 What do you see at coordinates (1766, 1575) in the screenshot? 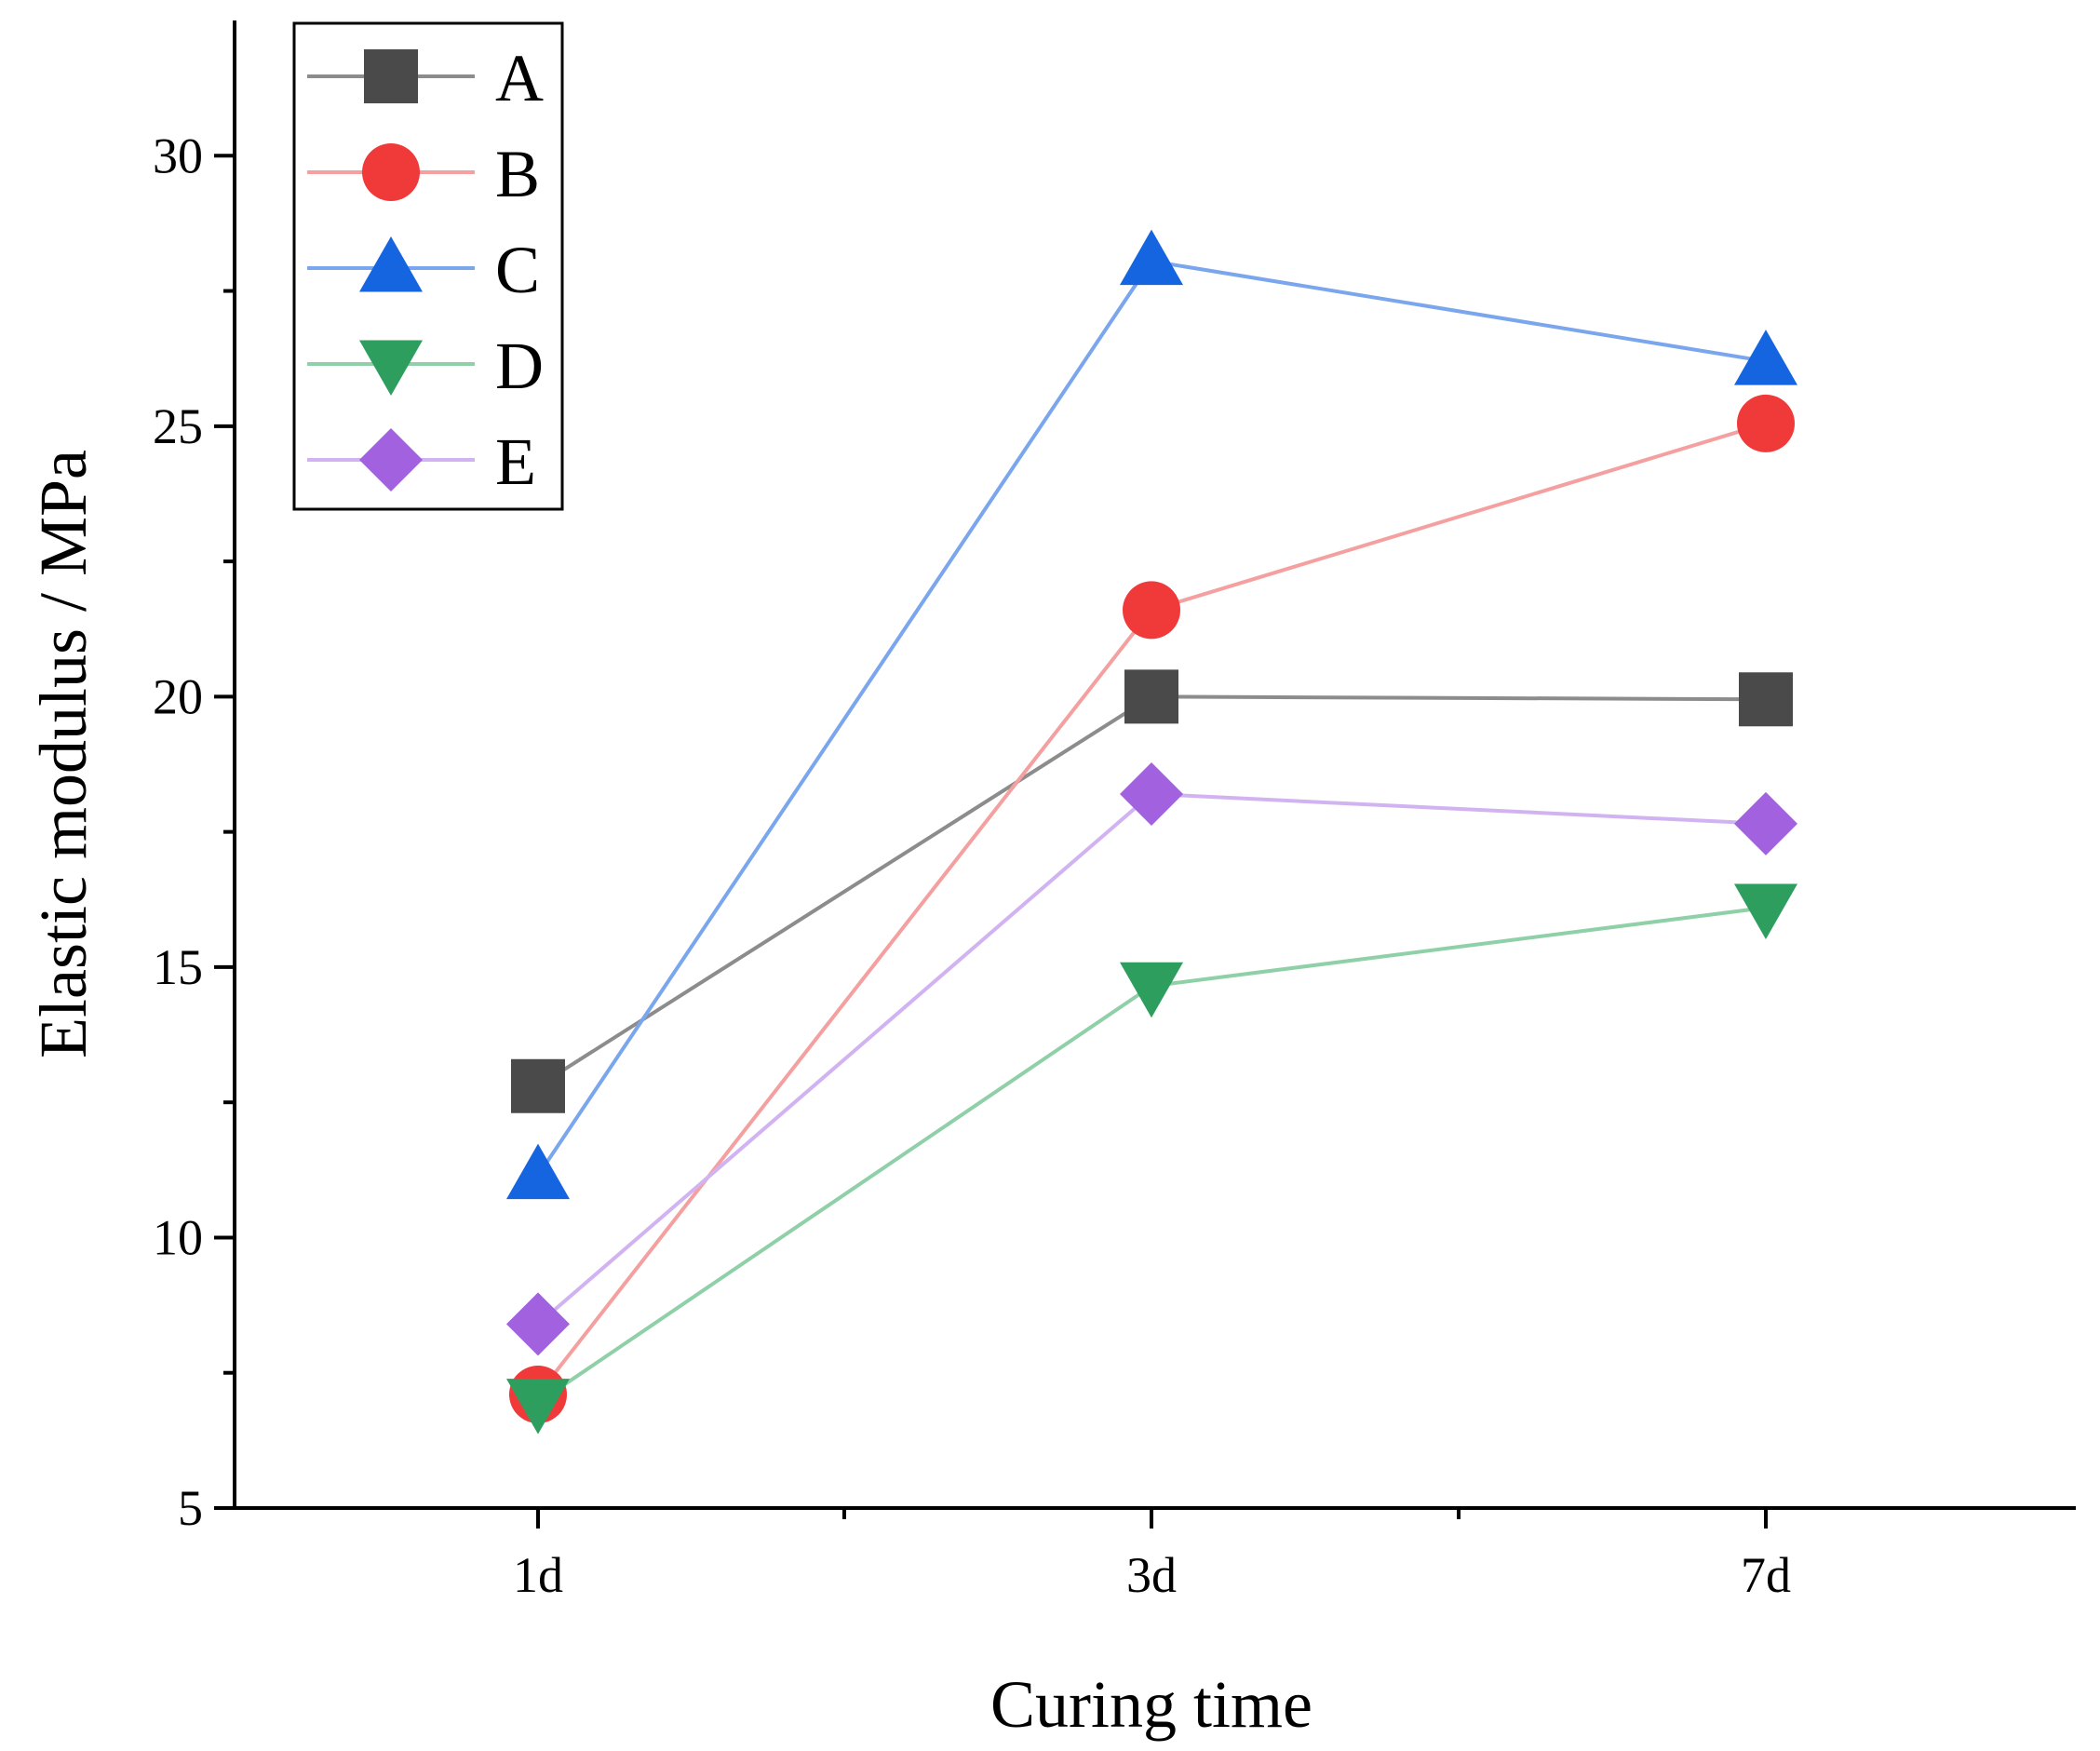
I see `x-tick-label: 7d` at bounding box center [1766, 1575].